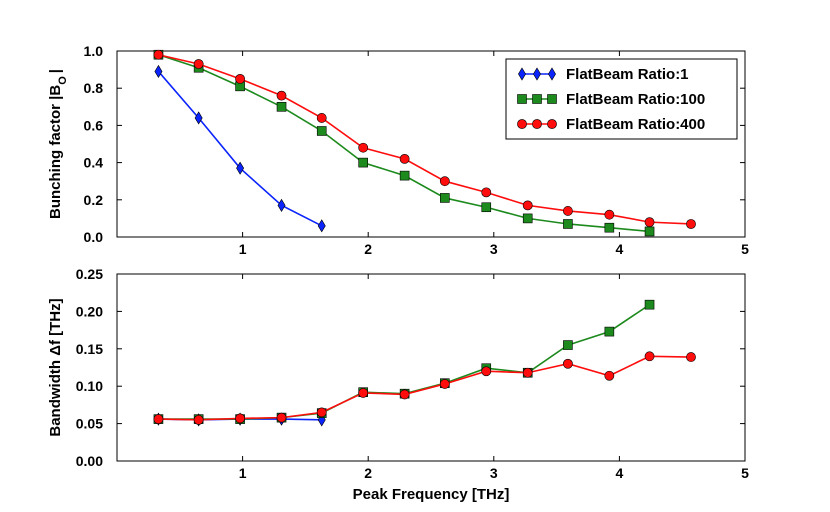  I want to click on legend-entry-square: FlatBeam Ratio:100, so click(611, 99).